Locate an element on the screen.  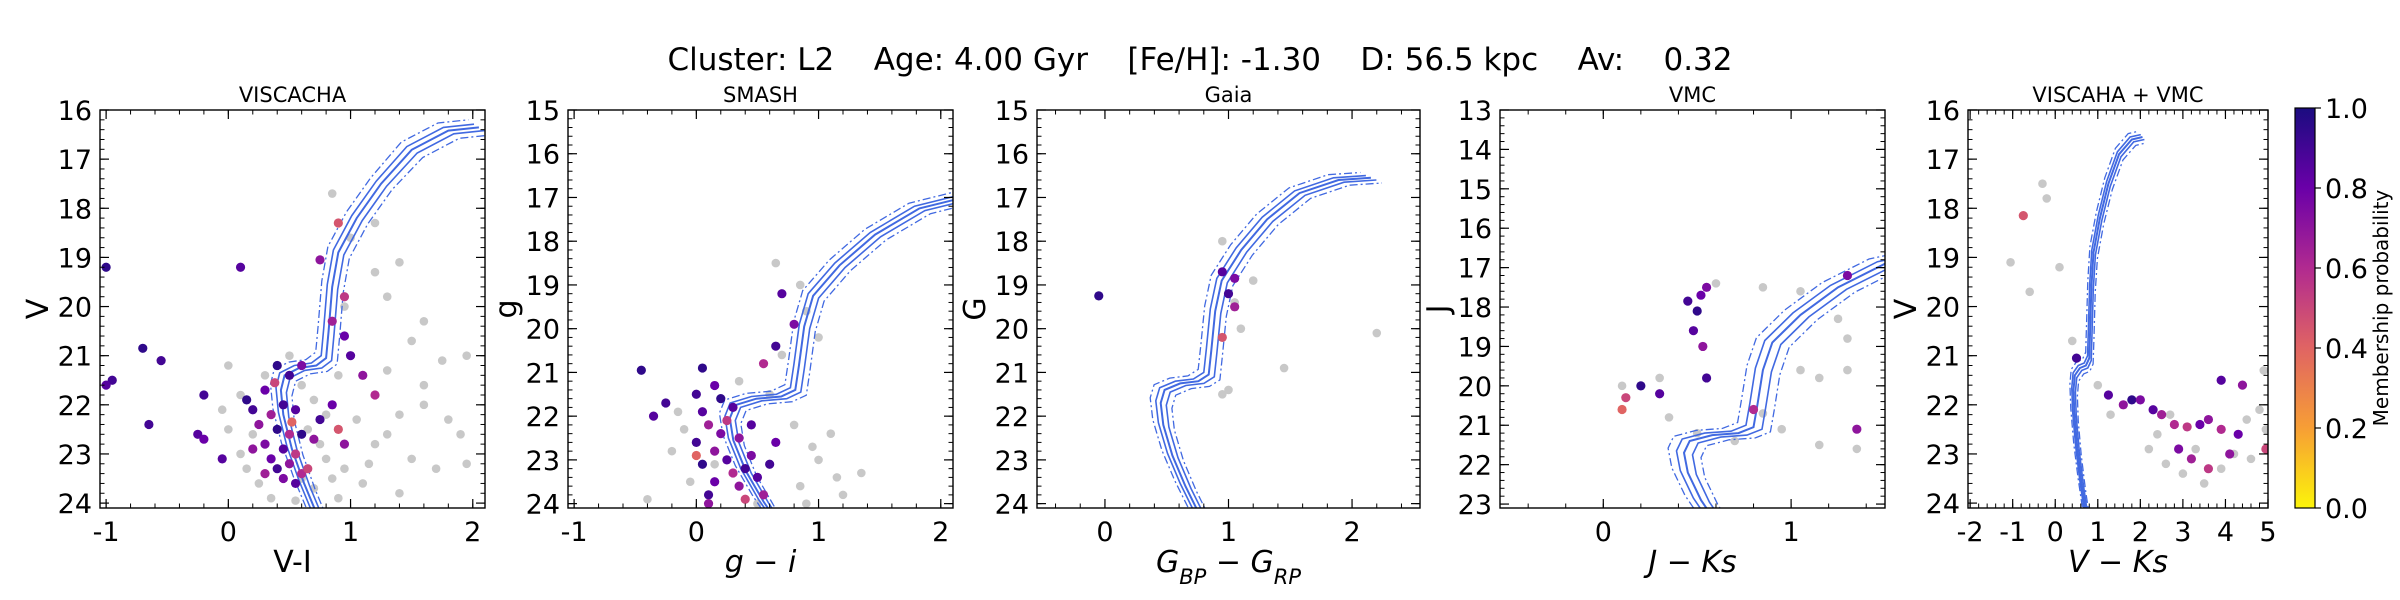
x-tick-label: 2 is located at coordinates (1351, 532).